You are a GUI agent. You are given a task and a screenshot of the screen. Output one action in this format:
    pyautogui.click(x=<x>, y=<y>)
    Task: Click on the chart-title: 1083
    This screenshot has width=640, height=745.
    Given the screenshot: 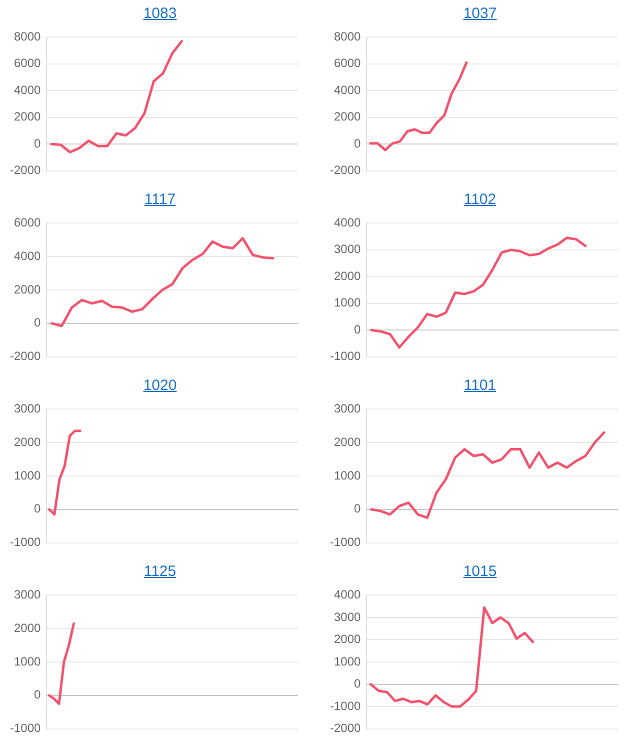 What is the action you would take?
    pyautogui.click(x=160, y=14)
    